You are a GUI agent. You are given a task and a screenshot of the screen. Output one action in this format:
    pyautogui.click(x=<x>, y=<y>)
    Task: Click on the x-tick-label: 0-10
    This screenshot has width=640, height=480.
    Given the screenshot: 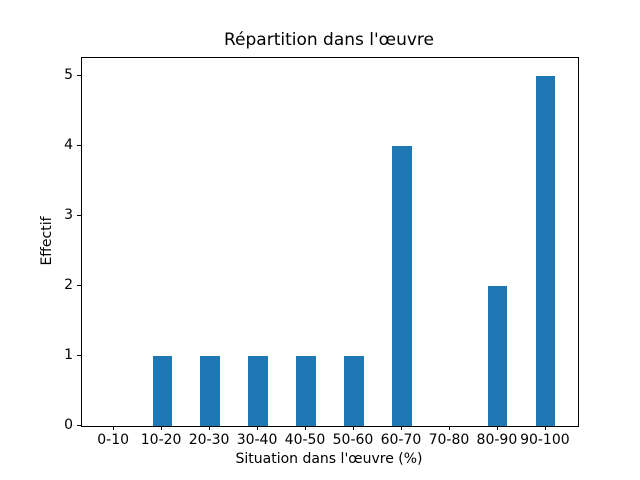 What is the action you would take?
    pyautogui.click(x=113, y=440)
    